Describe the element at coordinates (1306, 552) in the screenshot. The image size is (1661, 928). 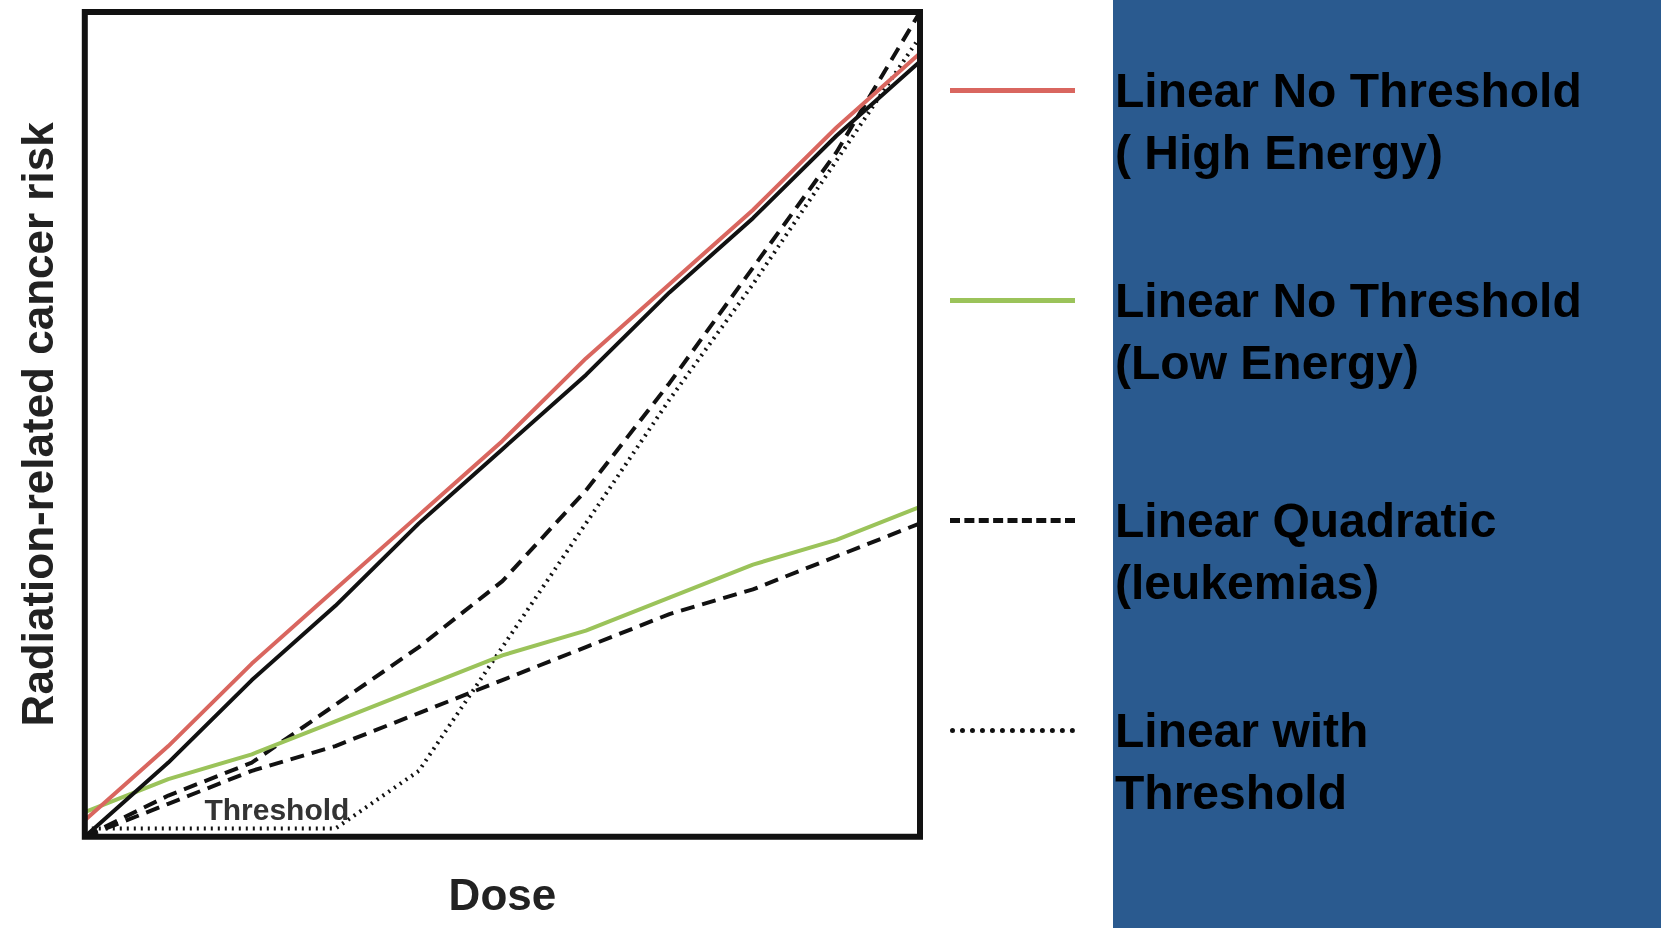
I see `legend-label: Linear Quadratic (leukemias)` at that location.